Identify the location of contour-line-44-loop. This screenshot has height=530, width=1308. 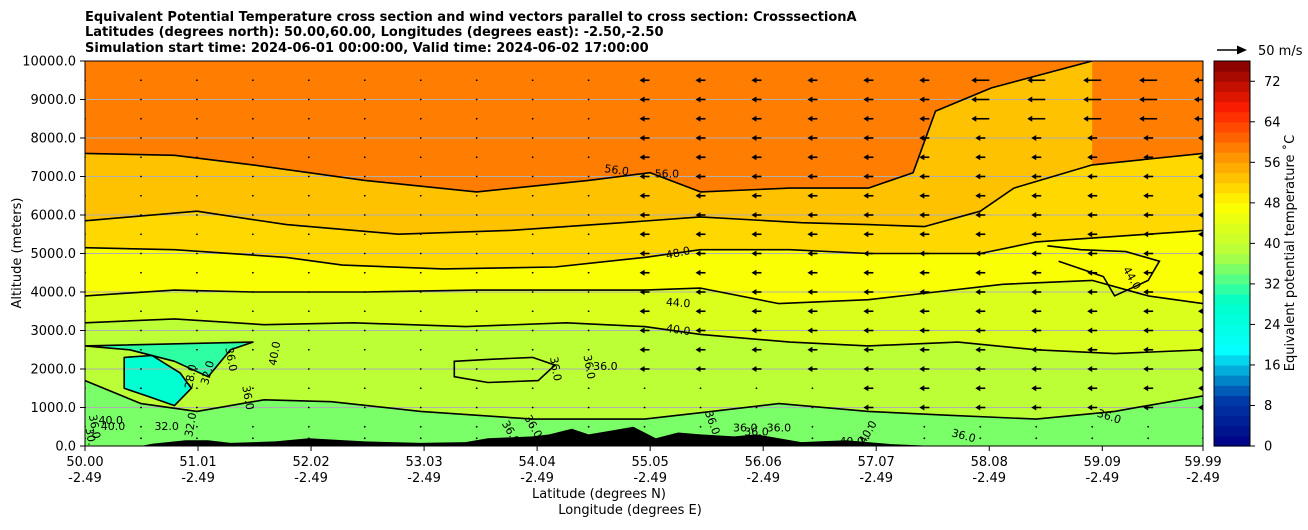
(1104, 271).